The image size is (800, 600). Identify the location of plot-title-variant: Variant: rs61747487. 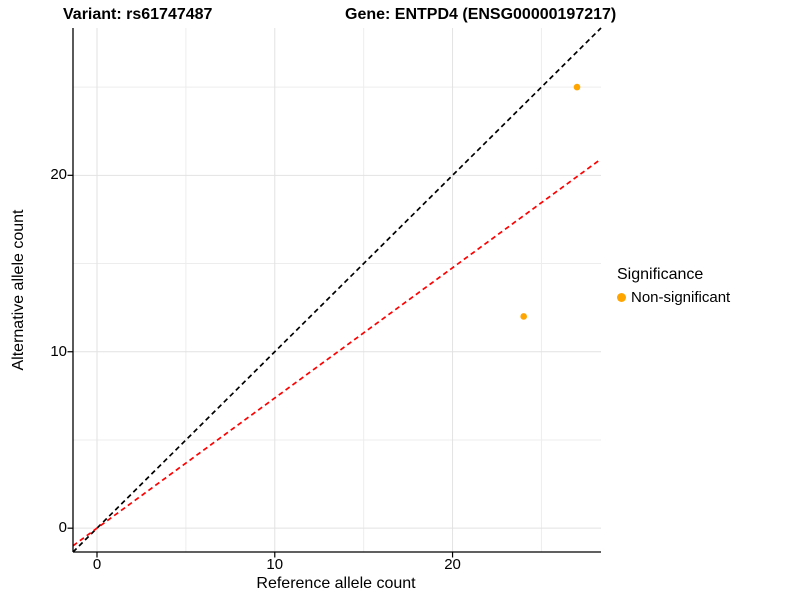
(138, 14).